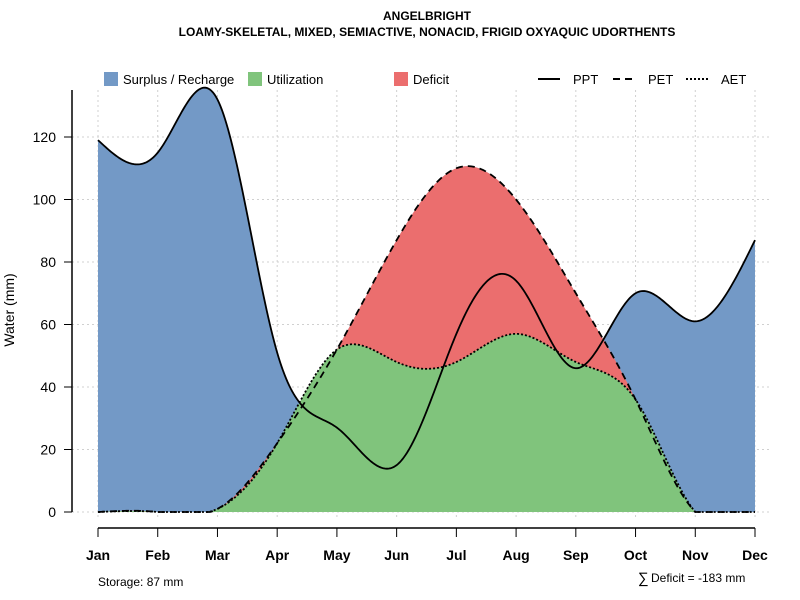  What do you see at coordinates (401, 79) in the screenshot?
I see `legend-swatch-deficit` at bounding box center [401, 79].